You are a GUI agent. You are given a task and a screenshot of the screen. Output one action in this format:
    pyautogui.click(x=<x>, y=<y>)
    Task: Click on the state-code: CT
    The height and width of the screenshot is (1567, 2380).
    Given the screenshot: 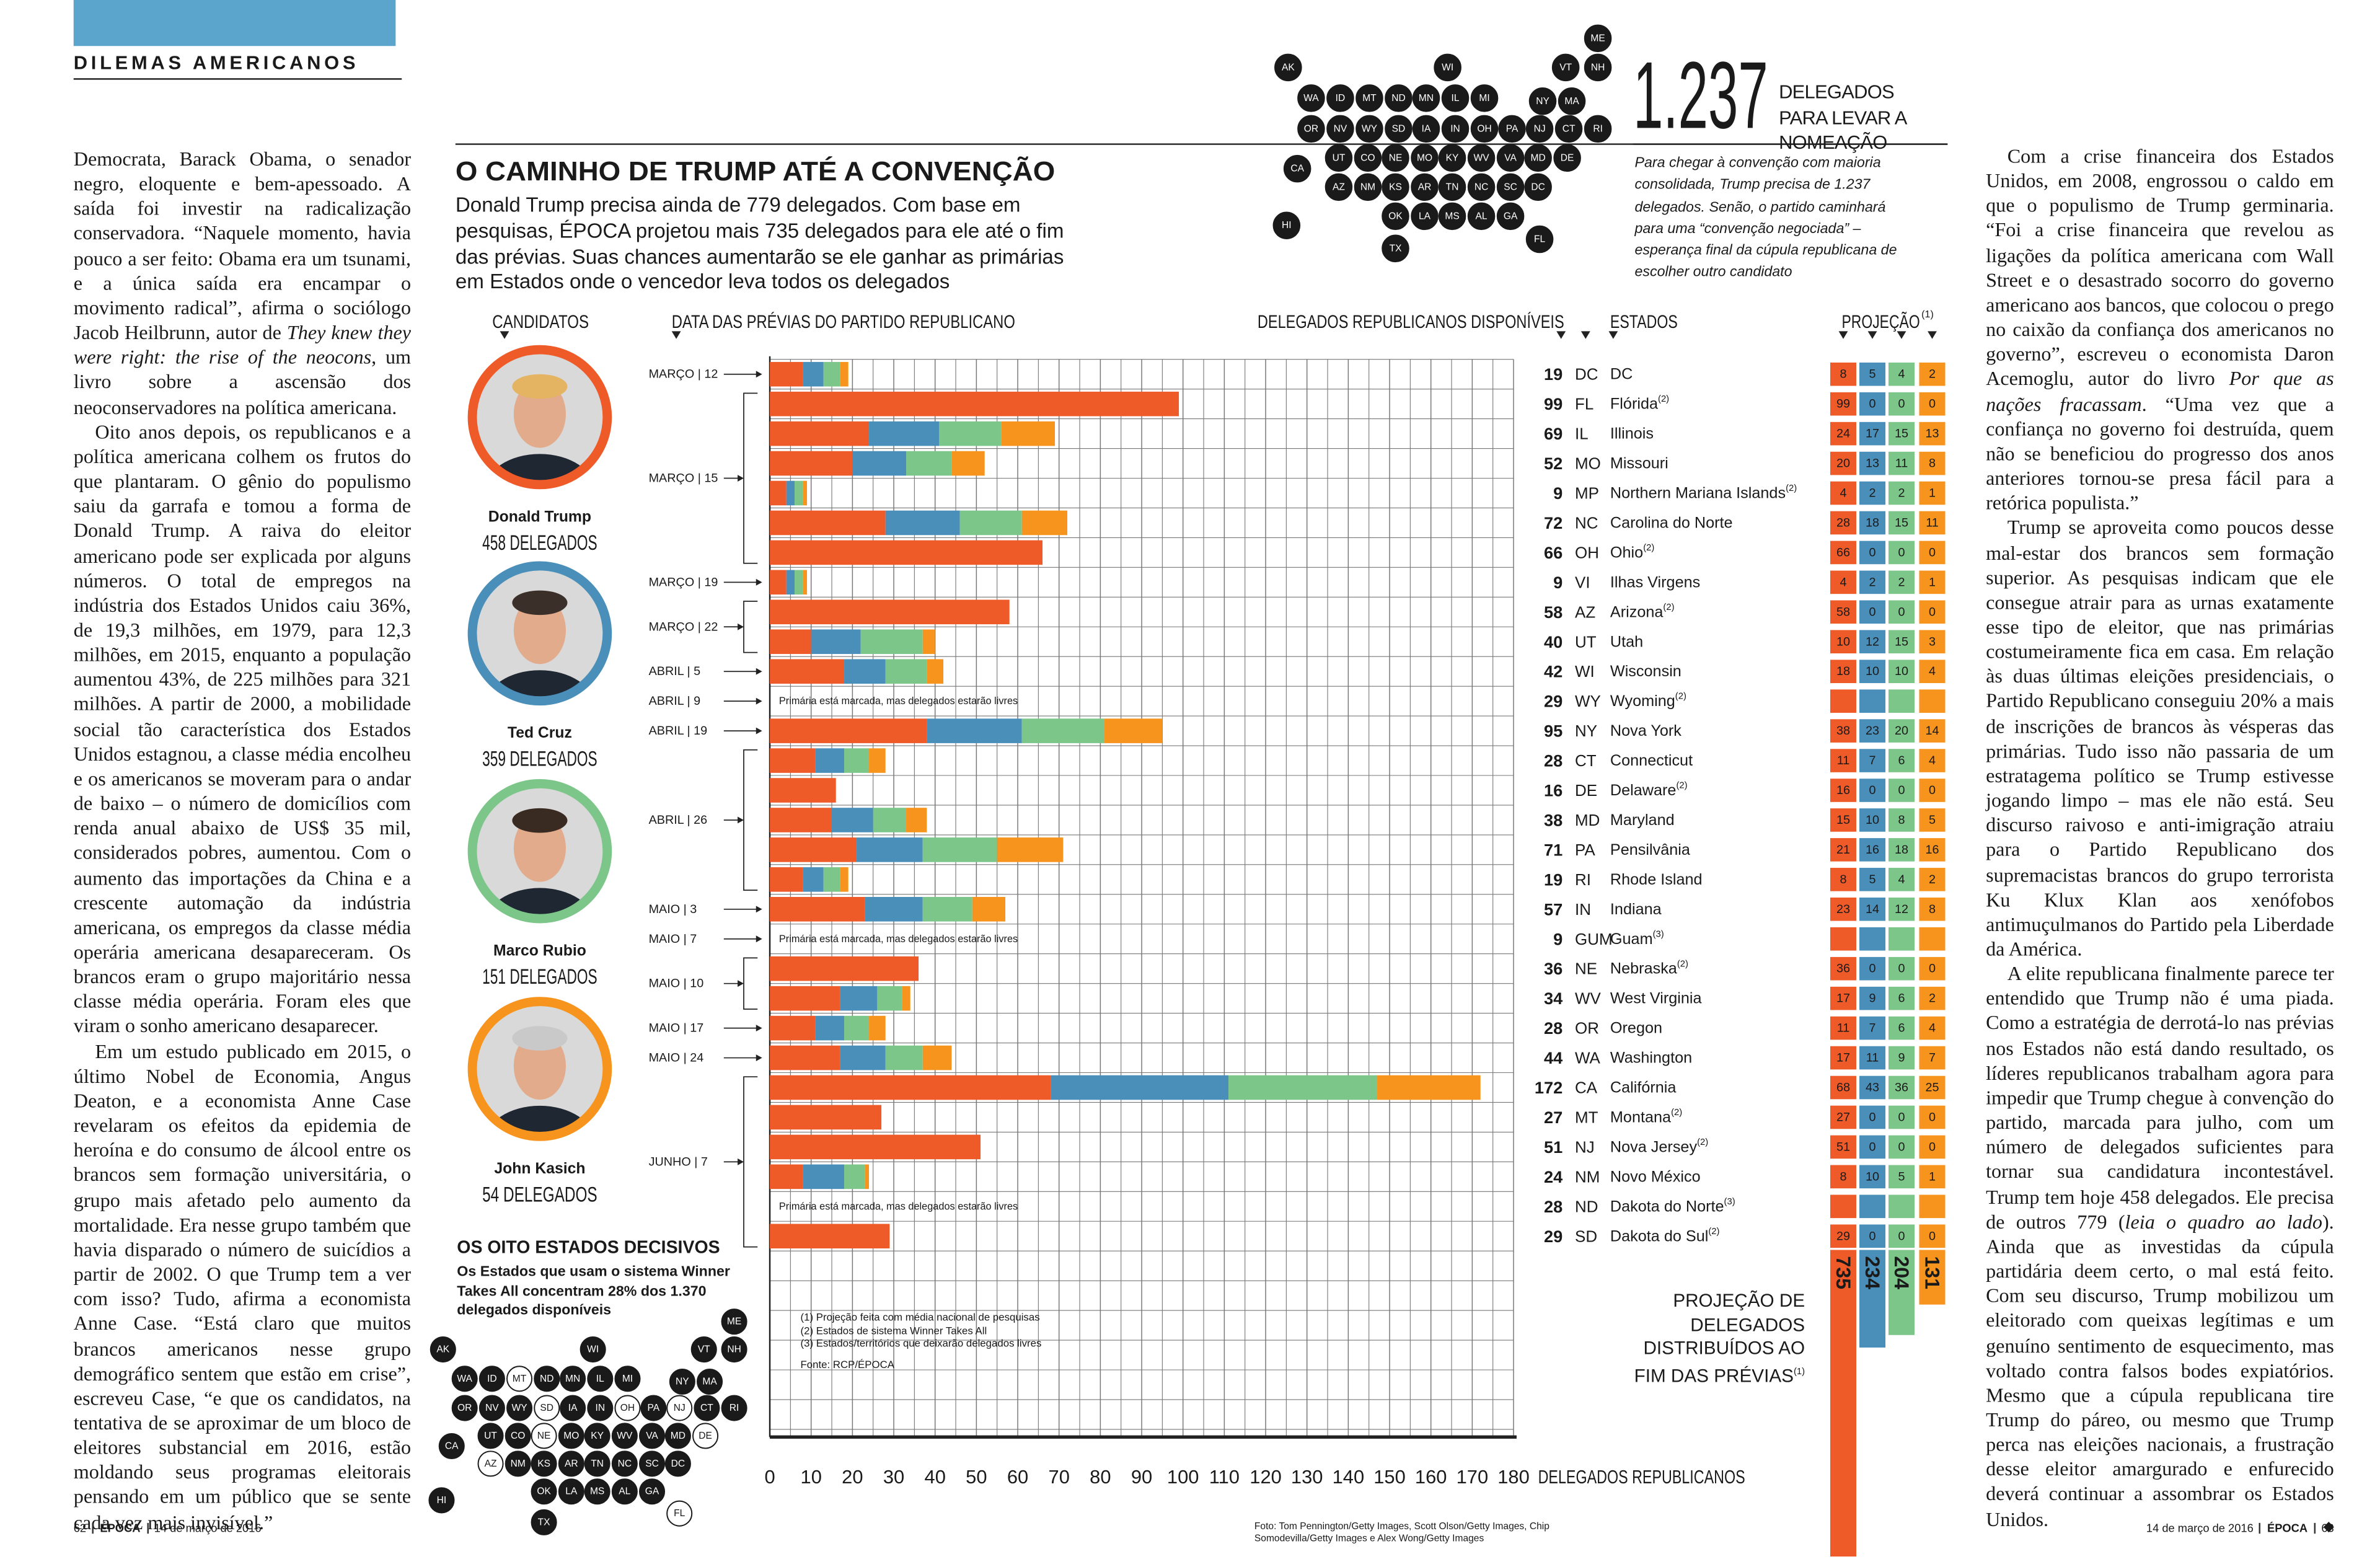 What is the action you would take?
    pyautogui.click(x=1586, y=760)
    